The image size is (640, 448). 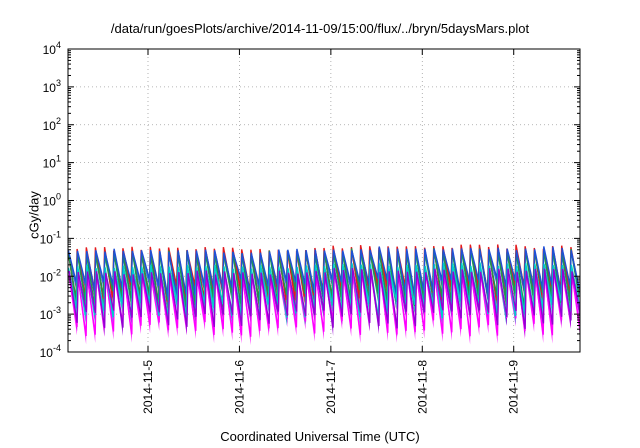 I want to click on y-tick-label: 10⁰, so click(x=52, y=200).